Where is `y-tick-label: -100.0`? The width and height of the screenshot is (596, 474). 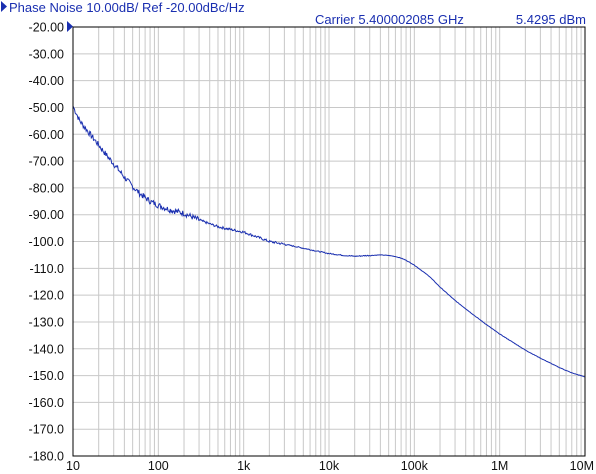 y-tick-label: -100.0 is located at coordinates (46, 242).